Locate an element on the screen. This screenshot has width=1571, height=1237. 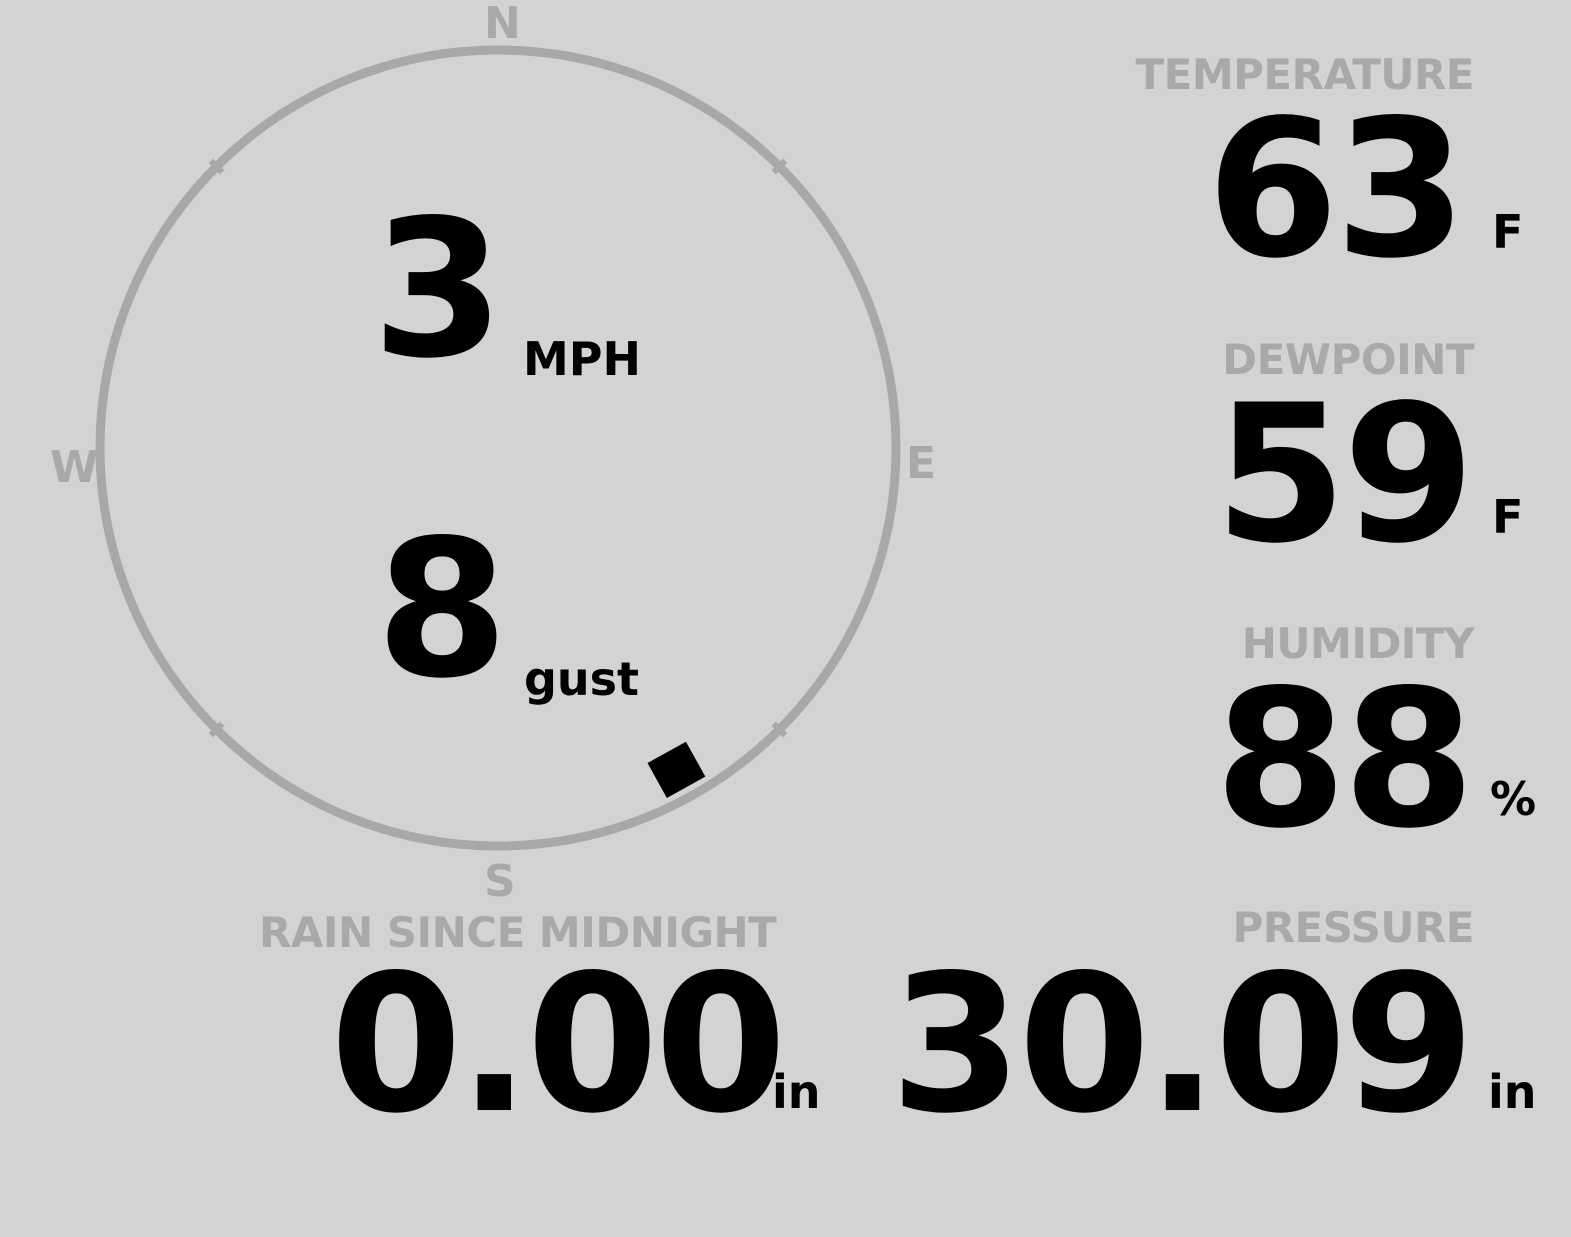
rain-value: 0.00 is located at coordinates (558, 1044).